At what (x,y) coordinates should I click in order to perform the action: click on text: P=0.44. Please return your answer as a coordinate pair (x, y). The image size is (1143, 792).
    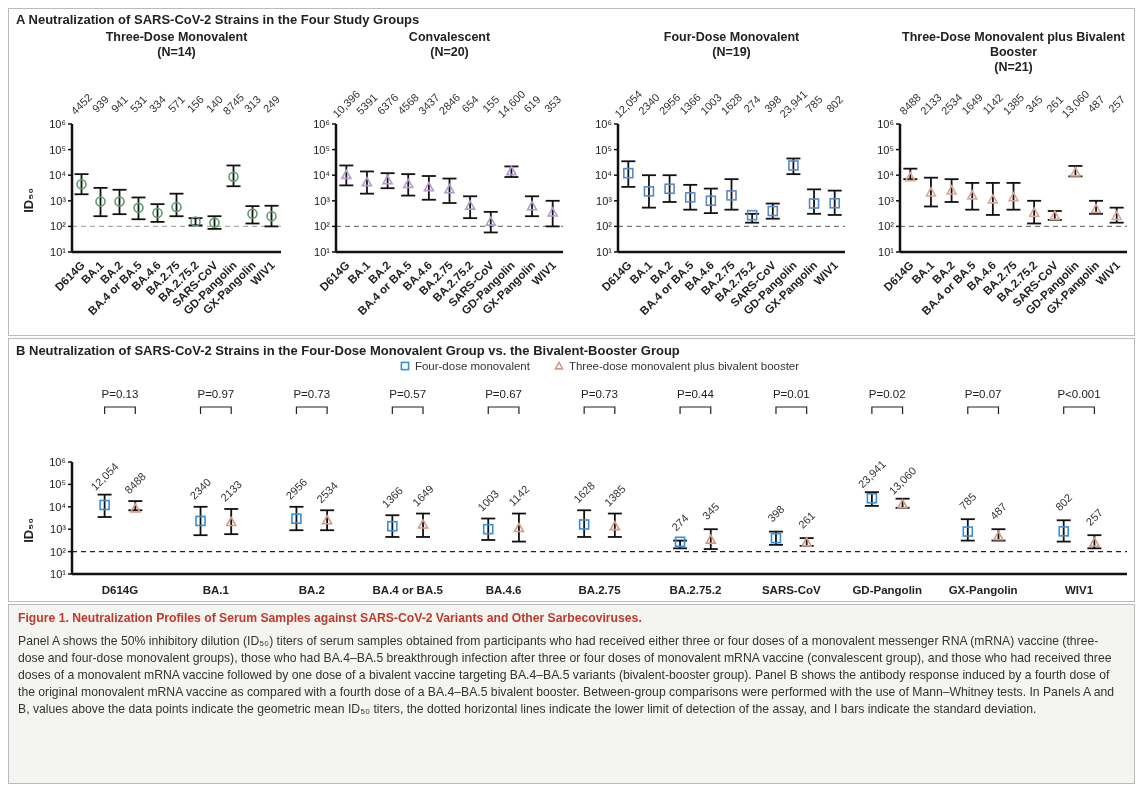
    Looking at the image, I should click on (696, 394).